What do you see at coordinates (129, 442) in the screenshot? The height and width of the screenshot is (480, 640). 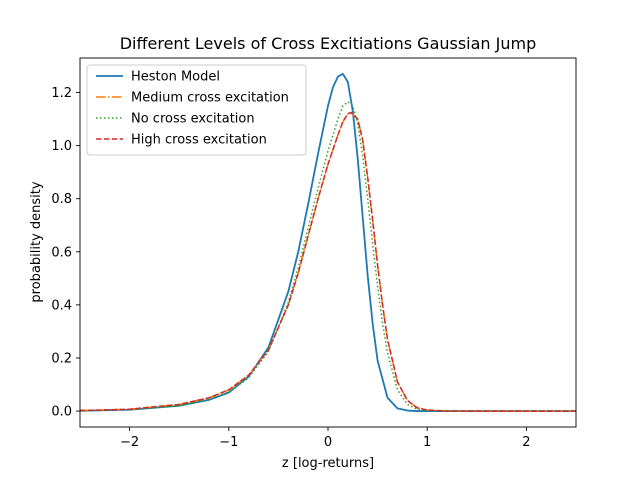 I see `x-tick-label: −2` at bounding box center [129, 442].